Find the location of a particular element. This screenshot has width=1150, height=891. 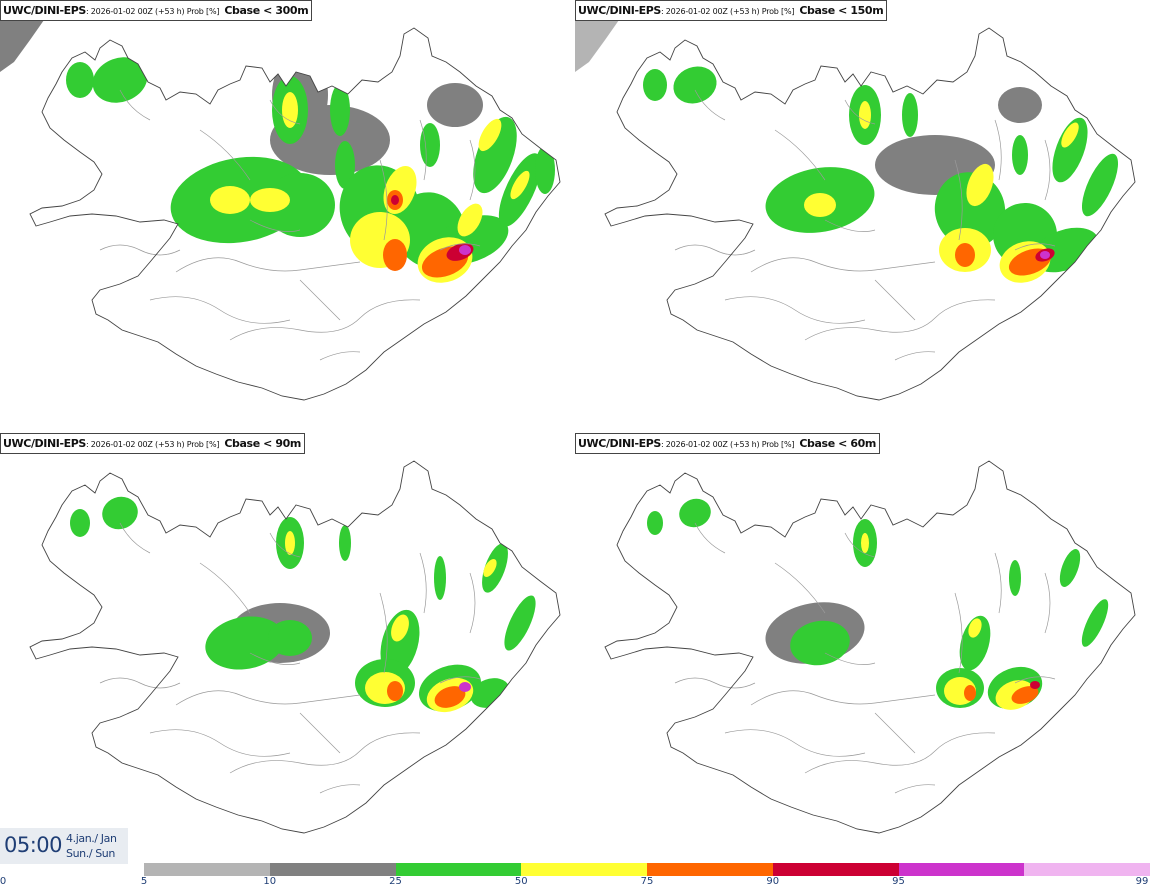

district-boundaries is located at coordinates (290, 225).